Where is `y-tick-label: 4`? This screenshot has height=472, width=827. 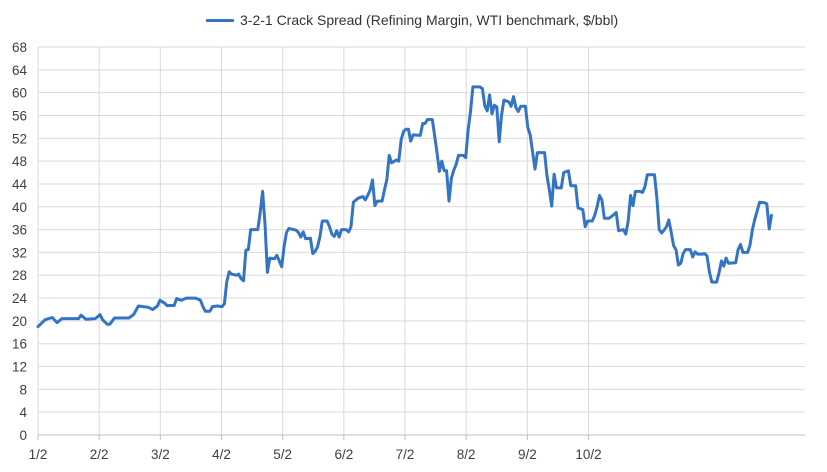 y-tick-label: 4 is located at coordinates (23, 412).